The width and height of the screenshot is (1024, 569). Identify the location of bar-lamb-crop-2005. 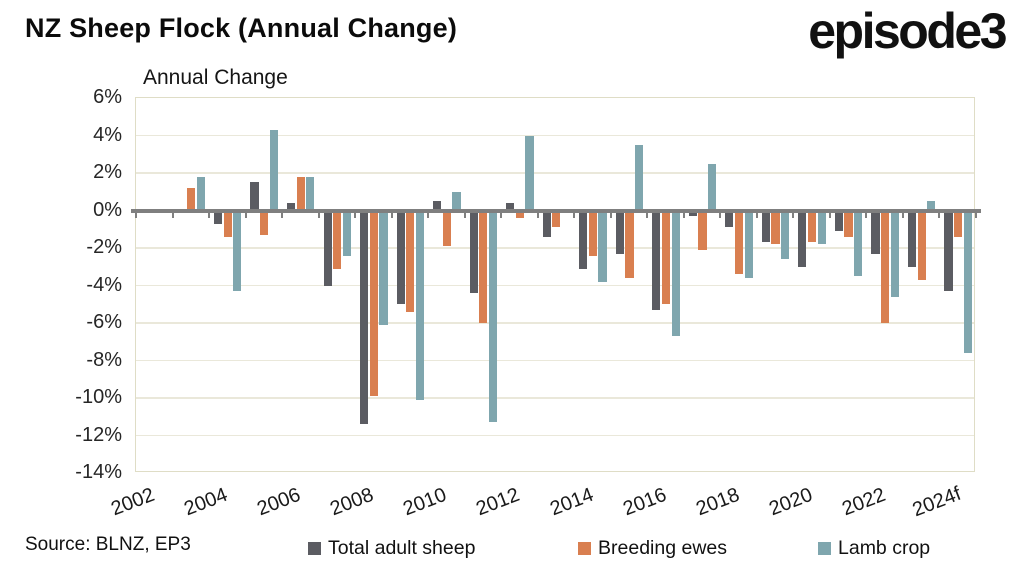
(273, 170).